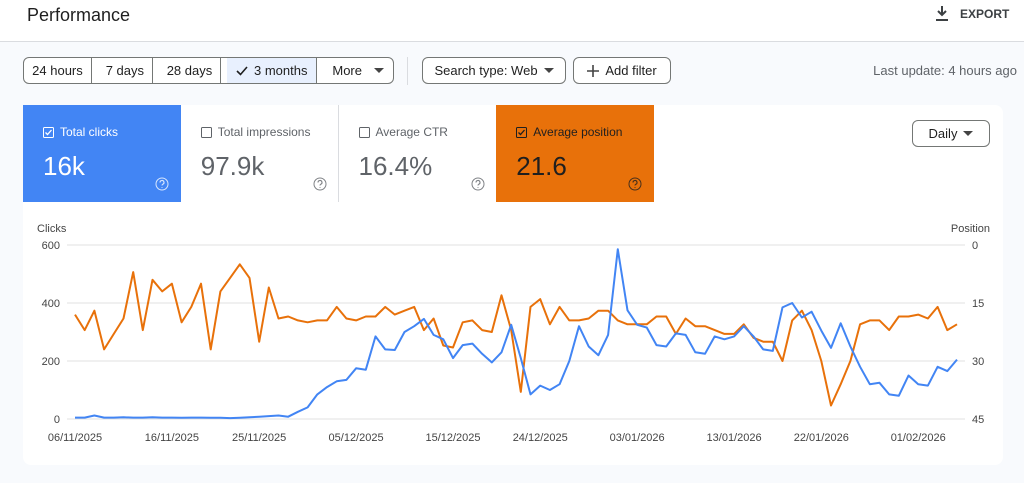 Image resolution: width=1024 pixels, height=483 pixels. I want to click on metric-label: Average CTR, so click(411, 132).